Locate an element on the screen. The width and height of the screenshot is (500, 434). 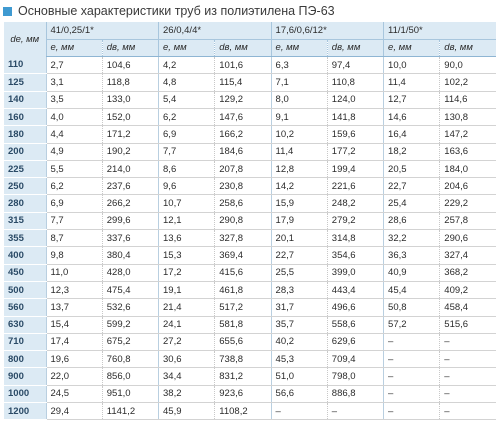
inner-diameter-cell: 229,2 is located at coordinates (468, 203).